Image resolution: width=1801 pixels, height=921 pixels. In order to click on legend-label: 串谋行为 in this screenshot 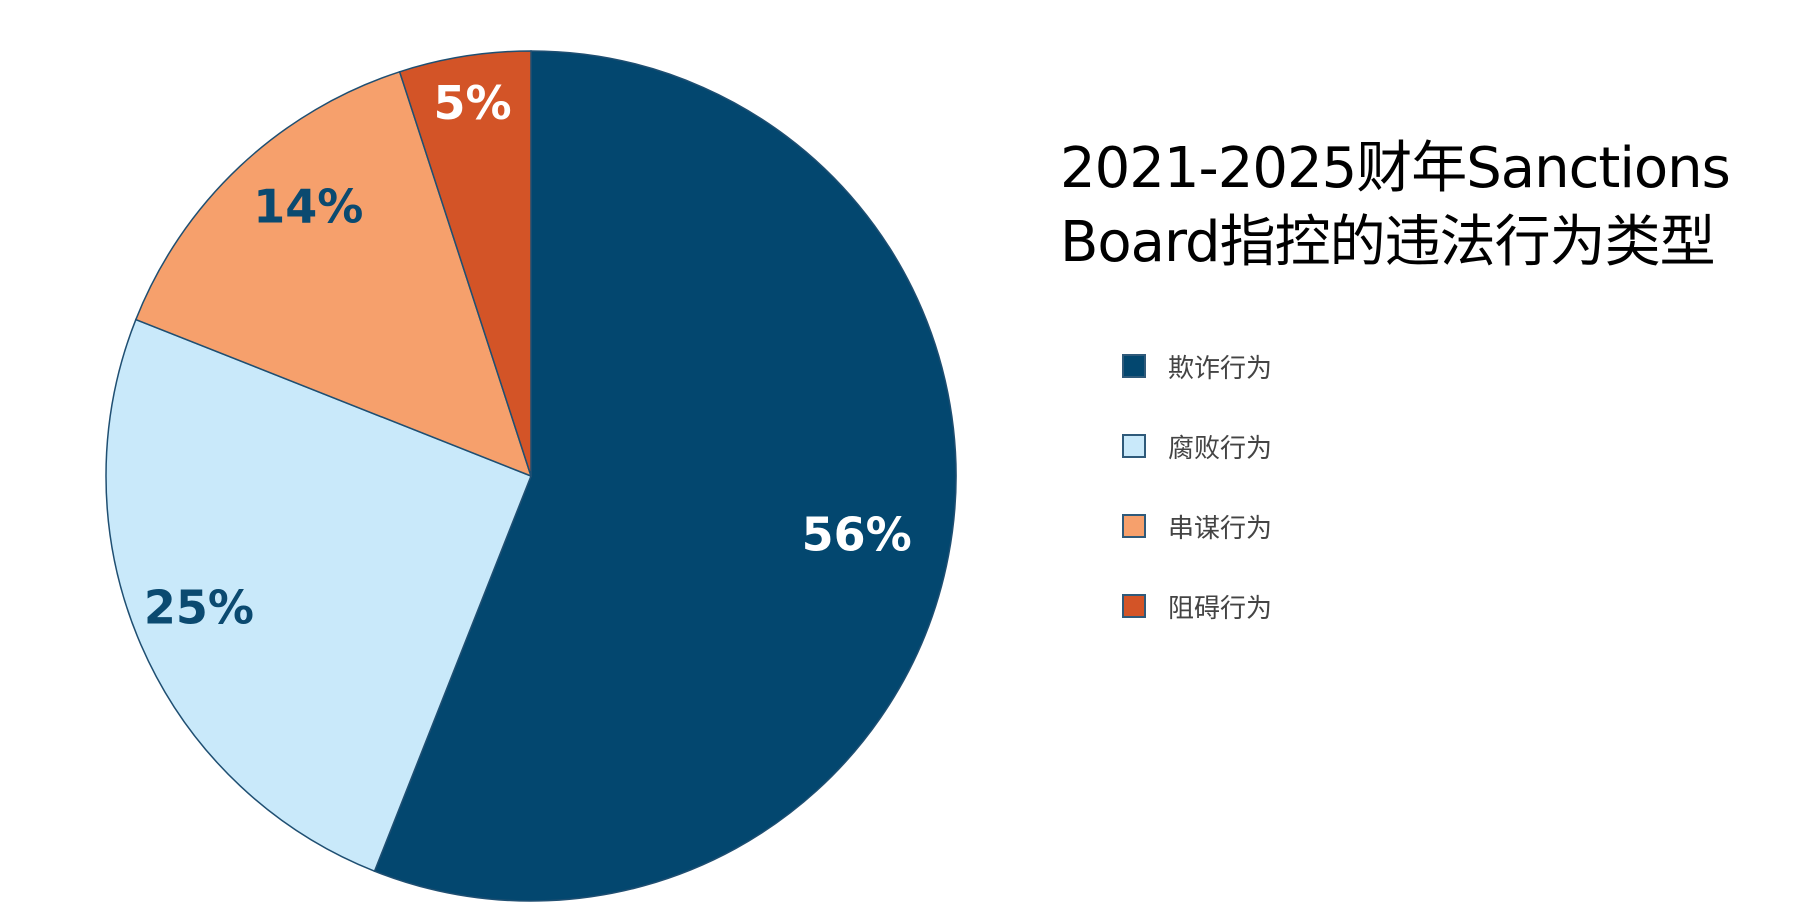, I will do `click(1220, 528)`.